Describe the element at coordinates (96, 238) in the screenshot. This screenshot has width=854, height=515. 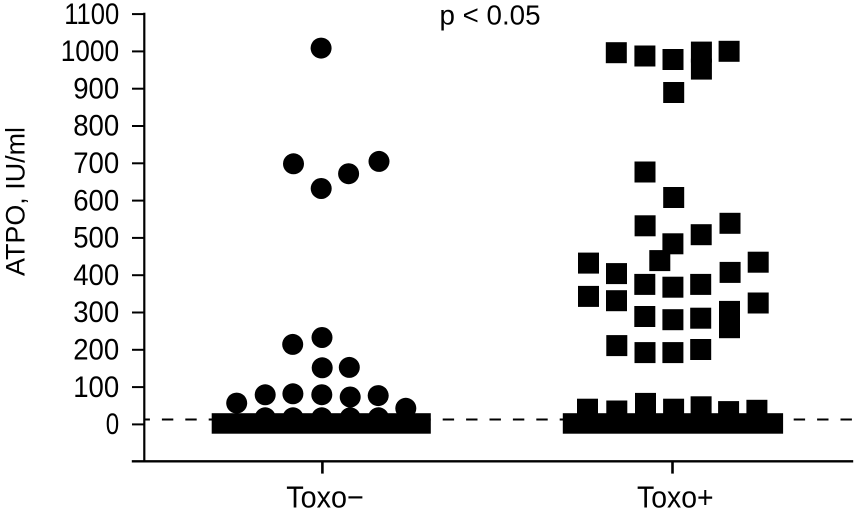
I see `svg-text: 500` at that location.